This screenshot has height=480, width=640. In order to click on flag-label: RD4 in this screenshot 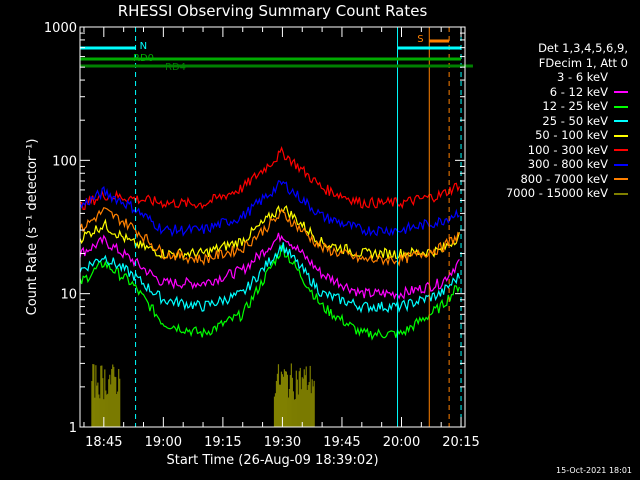, I will do `click(175, 67)`.